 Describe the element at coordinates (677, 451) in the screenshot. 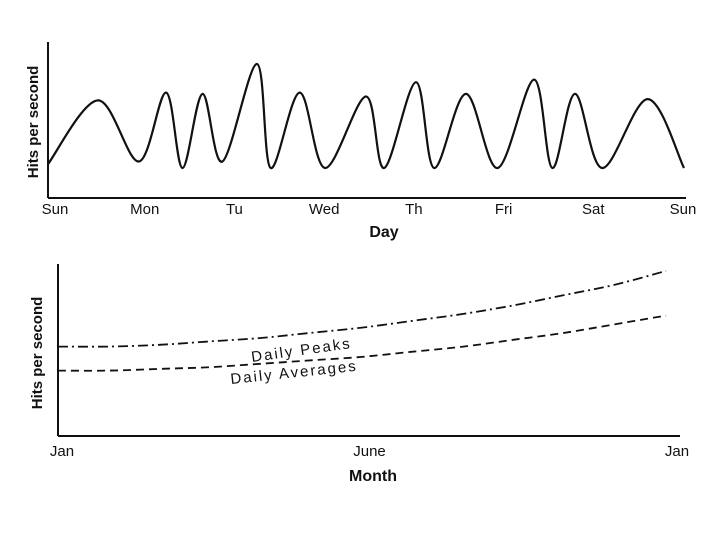

I see `yearly-tick-2: Jan` at that location.